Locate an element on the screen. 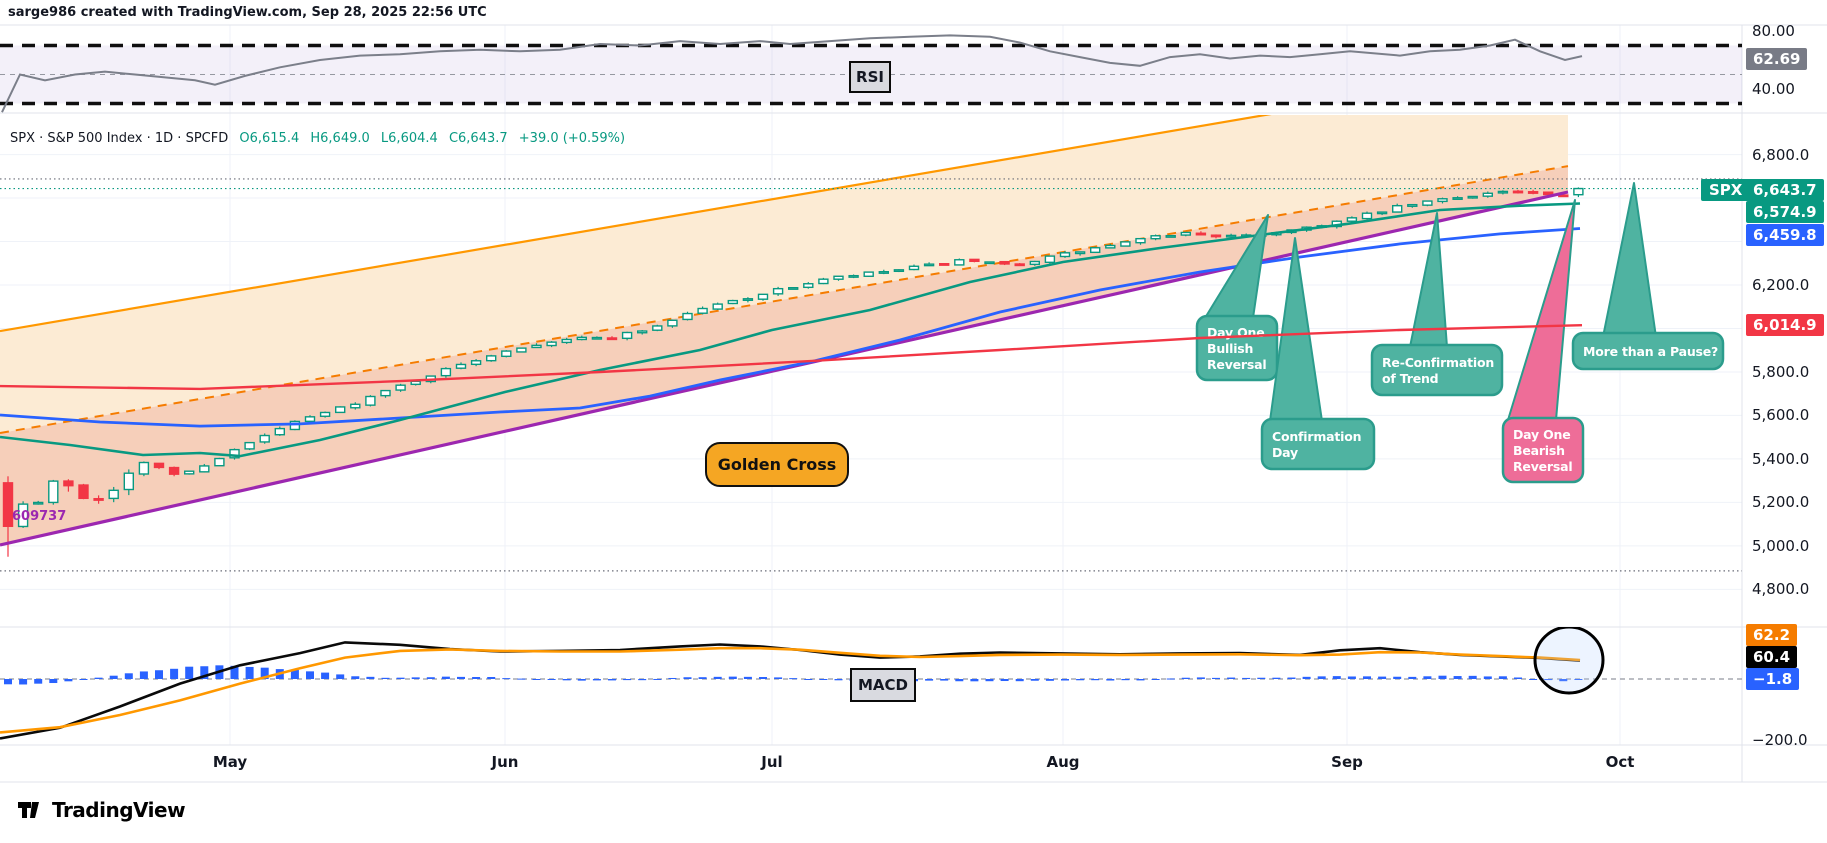 Image resolution: width=1827 pixels, height=843 pixels. rsi-axis-label: 40.00 is located at coordinates (1773, 89).